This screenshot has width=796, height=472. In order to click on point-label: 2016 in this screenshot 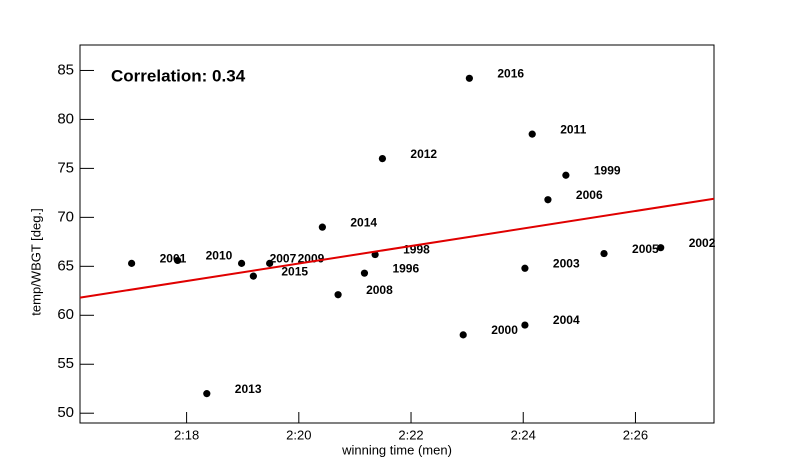, I will do `click(510, 73)`.